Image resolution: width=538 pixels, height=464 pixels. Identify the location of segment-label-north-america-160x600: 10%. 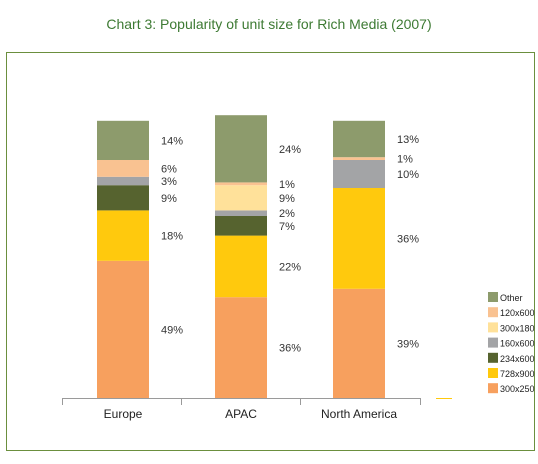
(408, 175).